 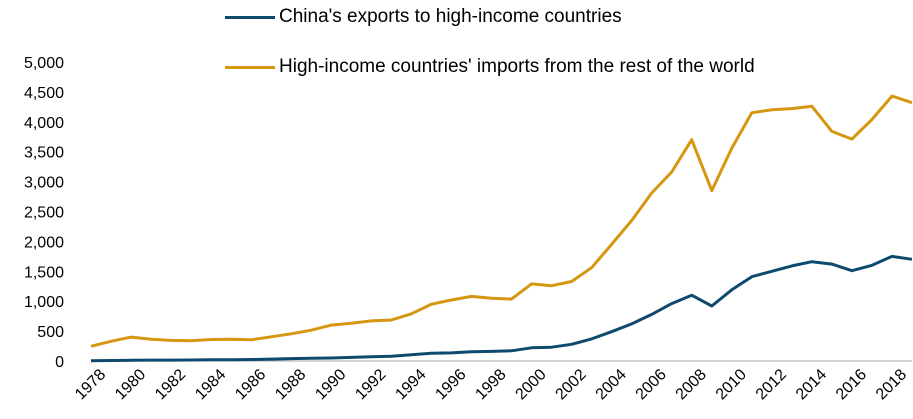 I want to click on legend-label-china-exports: China's exports to high-income countries, so click(x=450, y=16).